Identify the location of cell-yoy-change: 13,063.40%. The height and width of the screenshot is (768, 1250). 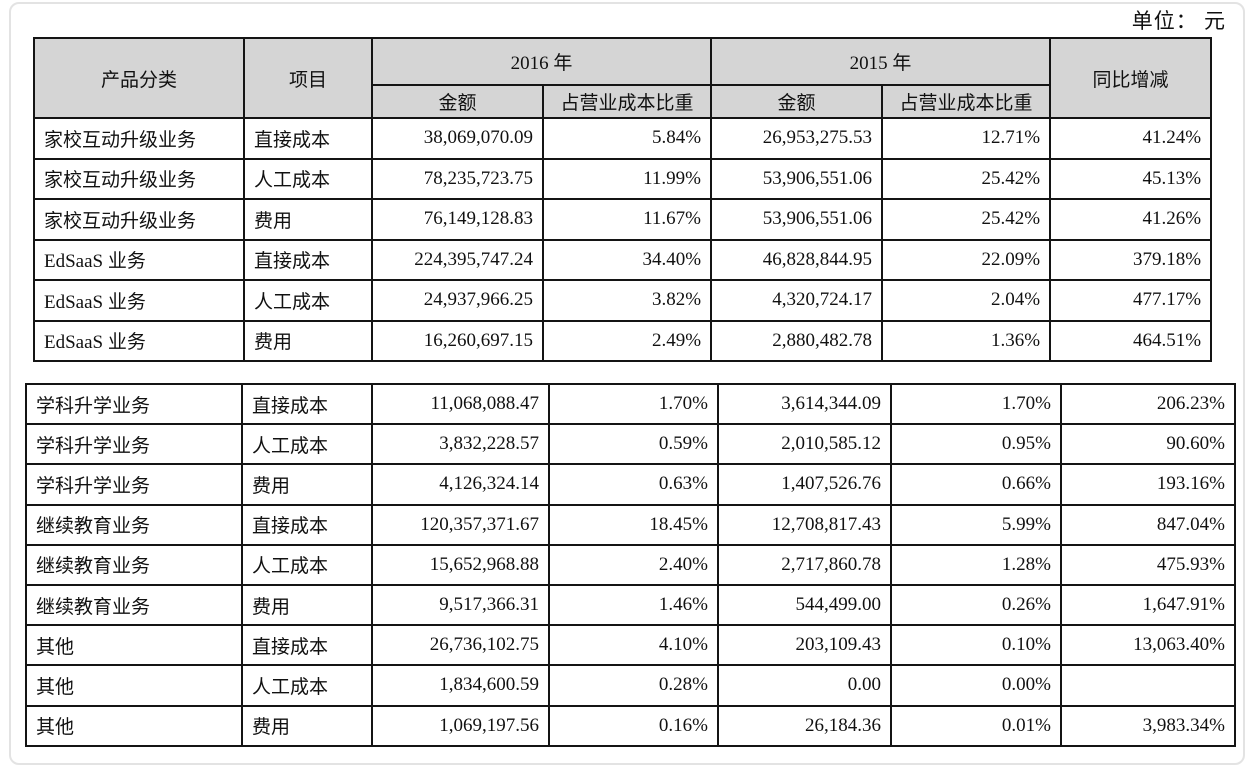
(1148, 645).